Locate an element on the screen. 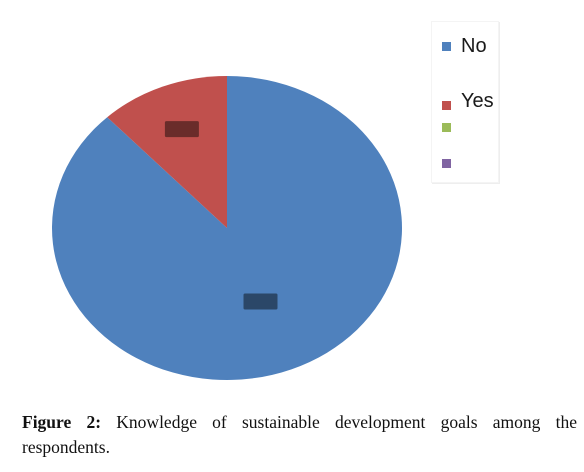 The height and width of the screenshot is (472, 584). legend-item-no: No is located at coordinates (472, 46).